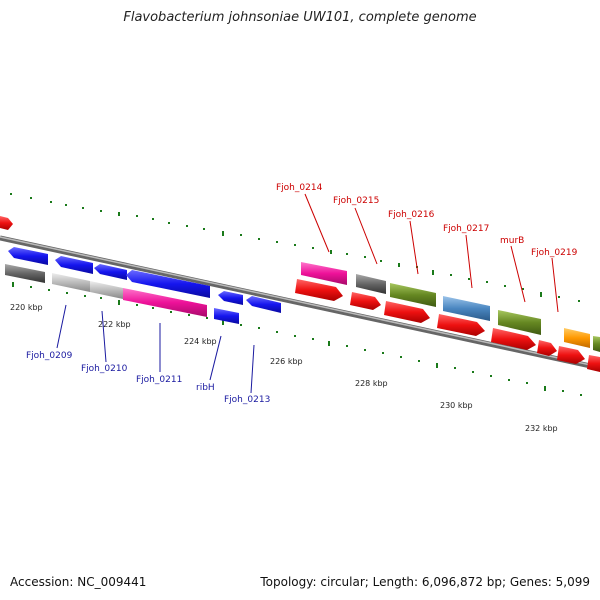 Image resolution: width=600 pixels, height=600 pixels. I want to click on tick-label: 226 kbp, so click(286, 361).